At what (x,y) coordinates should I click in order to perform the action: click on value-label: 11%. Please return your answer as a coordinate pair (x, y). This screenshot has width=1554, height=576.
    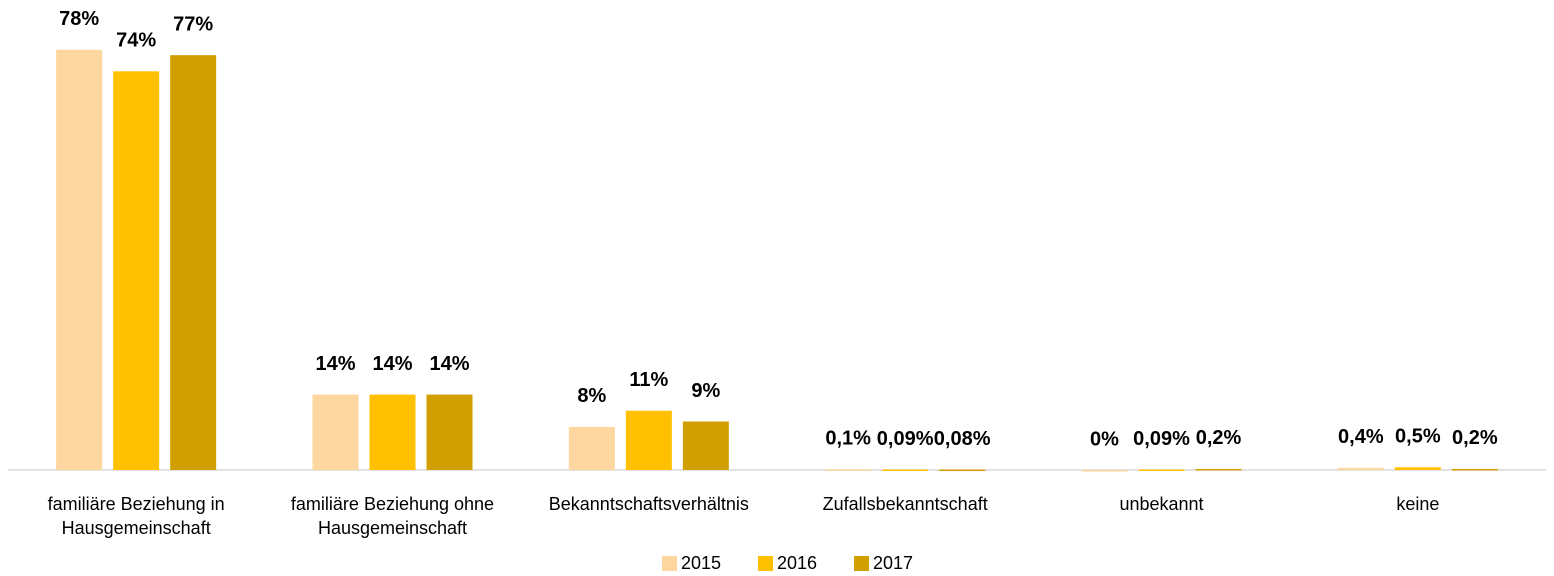
    Looking at the image, I should click on (648, 380).